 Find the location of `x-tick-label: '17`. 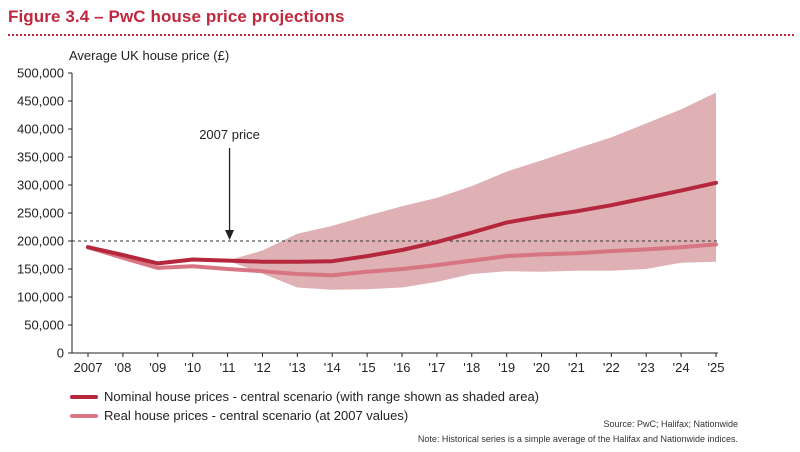

x-tick-label: '17 is located at coordinates (436, 367).